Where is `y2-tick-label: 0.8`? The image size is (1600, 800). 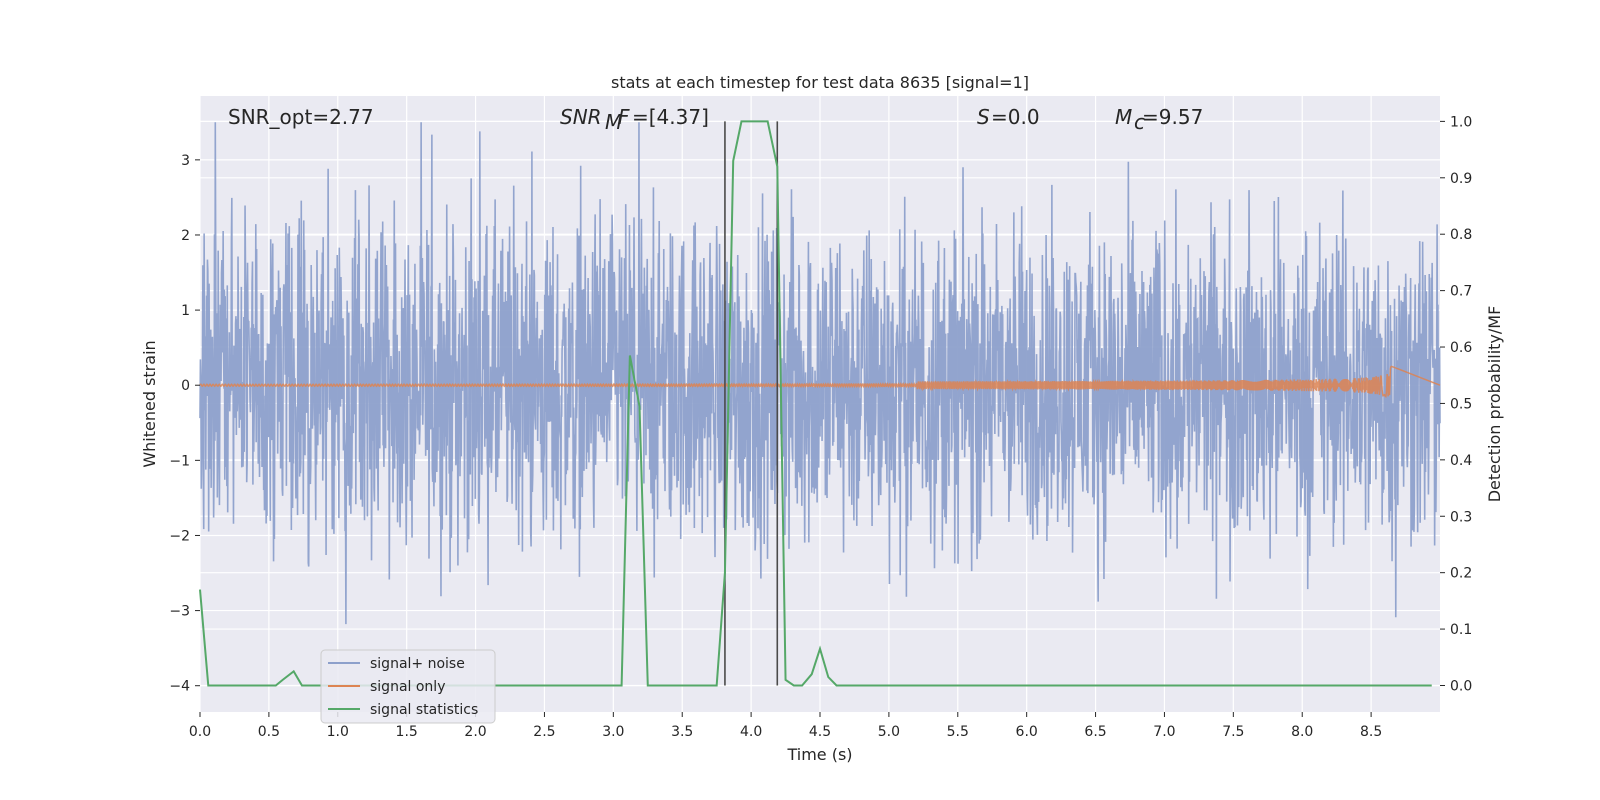 y2-tick-label: 0.8 is located at coordinates (1461, 235).